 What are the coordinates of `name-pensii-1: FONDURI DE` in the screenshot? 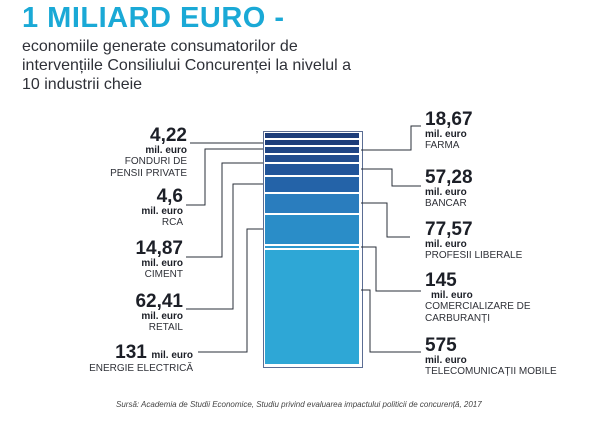 It's located at (155, 161).